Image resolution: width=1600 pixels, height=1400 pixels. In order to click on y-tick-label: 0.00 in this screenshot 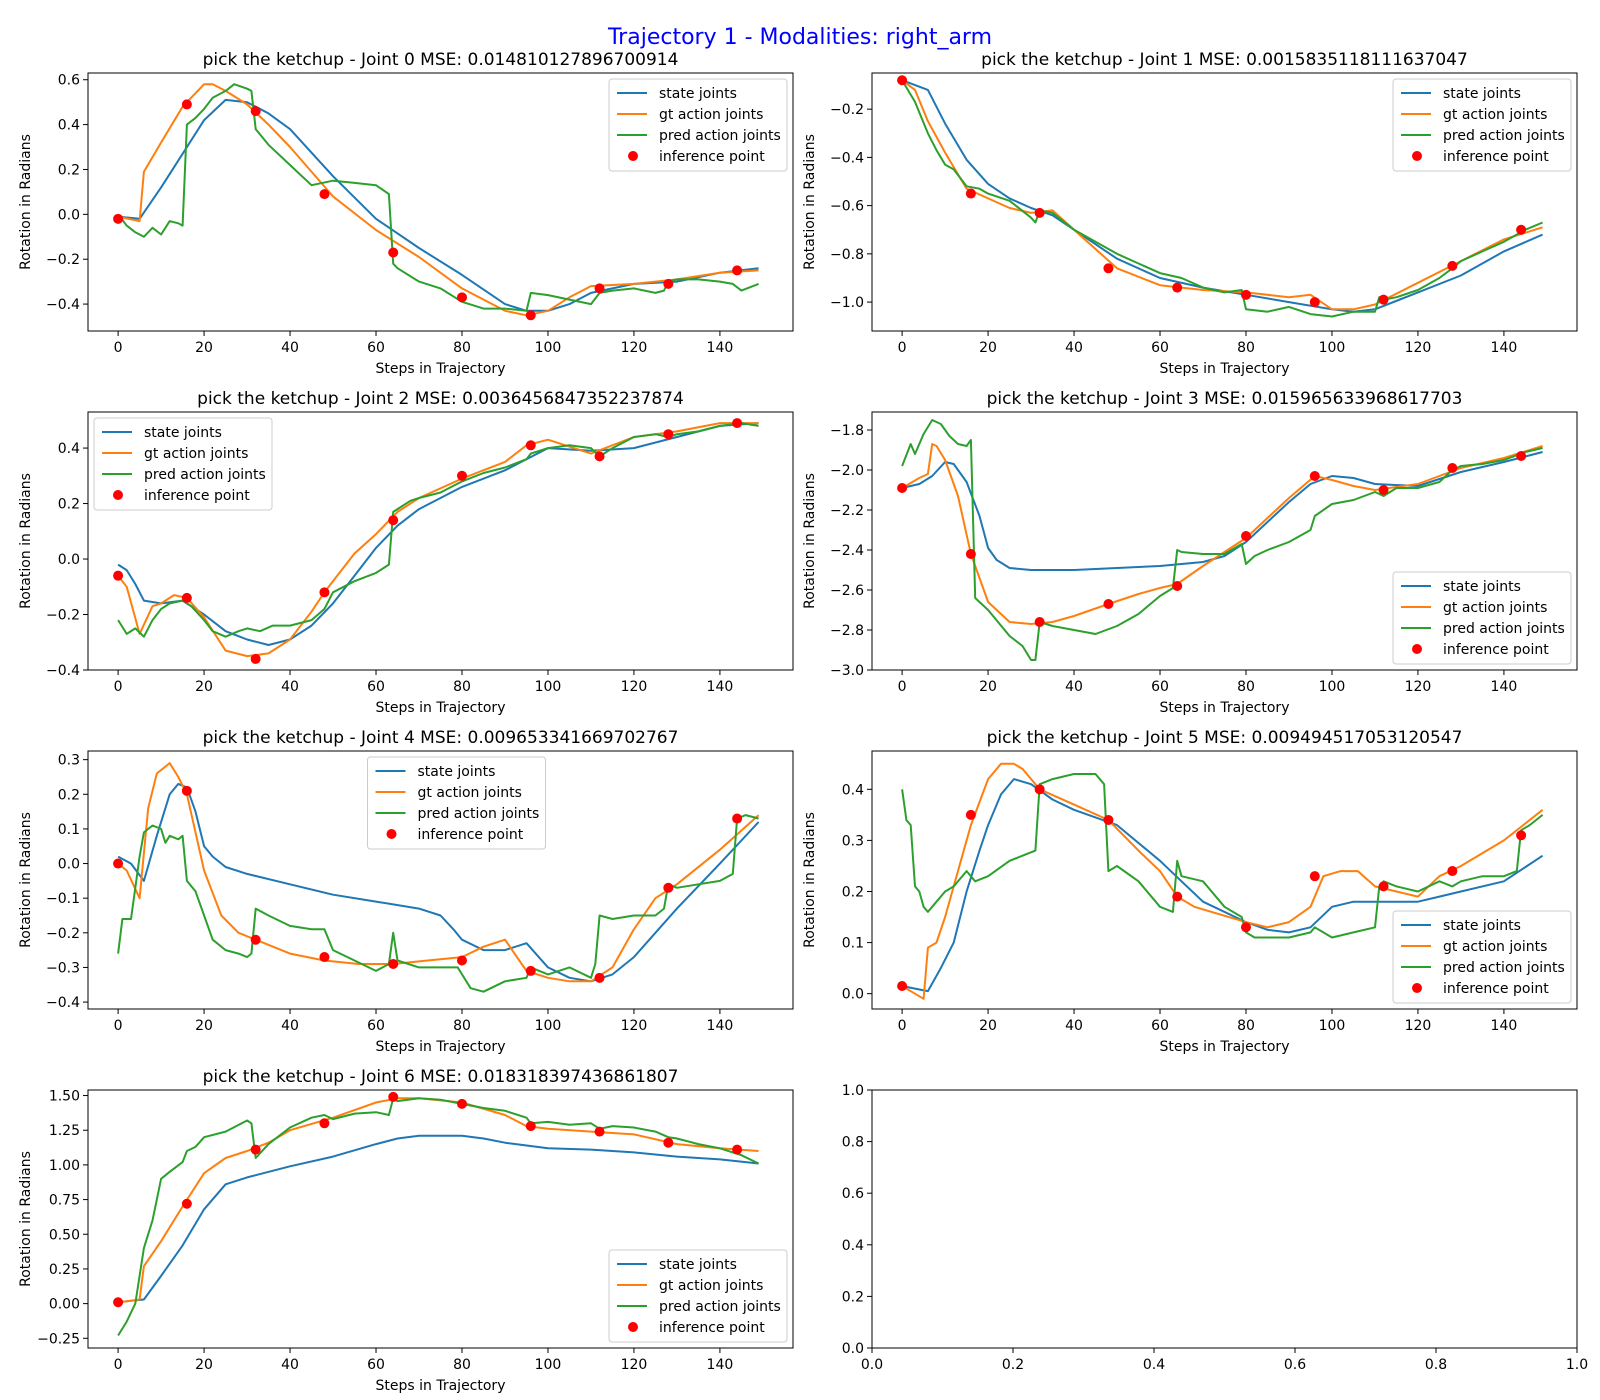, I will do `click(64, 1305)`.